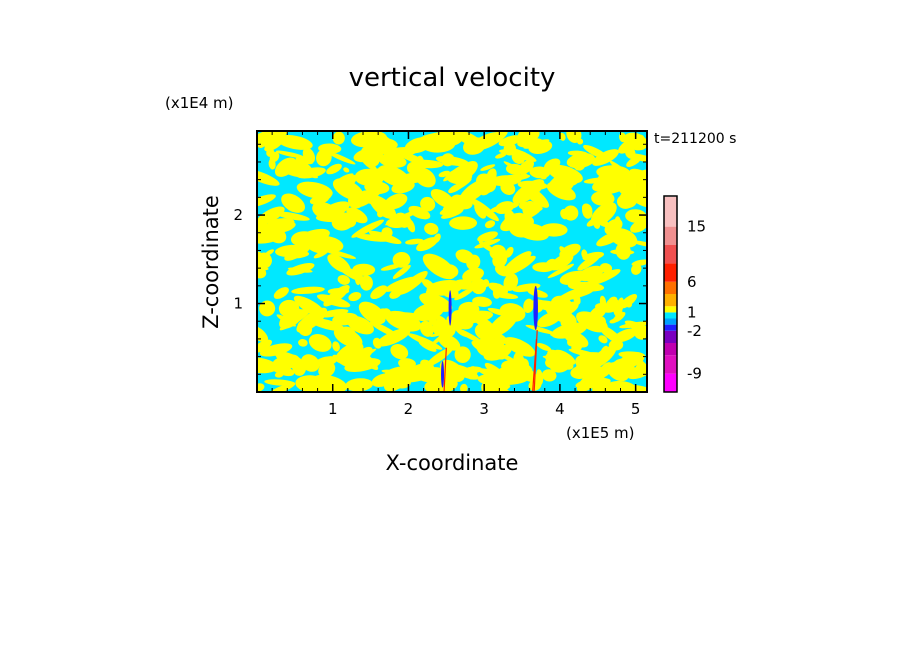 The width and height of the screenshot is (904, 654). I want to click on x-tick-label: 5, so click(636, 409).